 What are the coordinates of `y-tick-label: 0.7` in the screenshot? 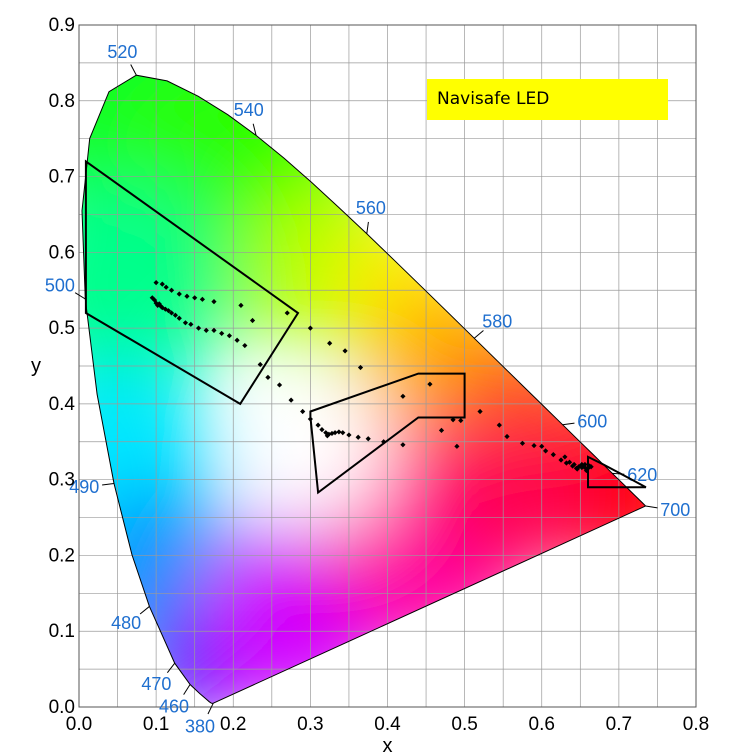 It's located at (62, 177).